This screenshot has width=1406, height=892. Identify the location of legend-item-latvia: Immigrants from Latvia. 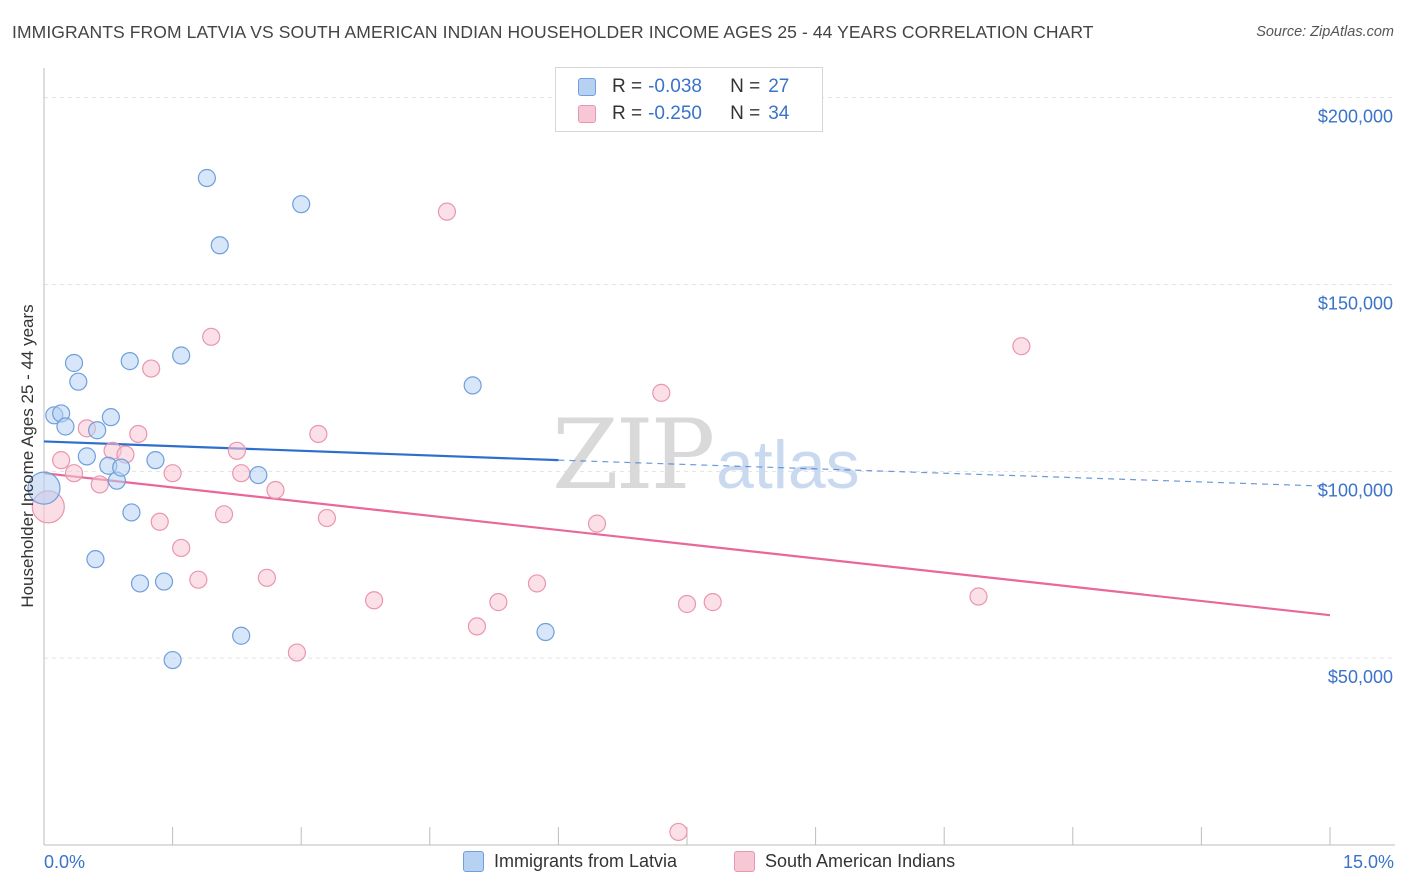
(570, 861).